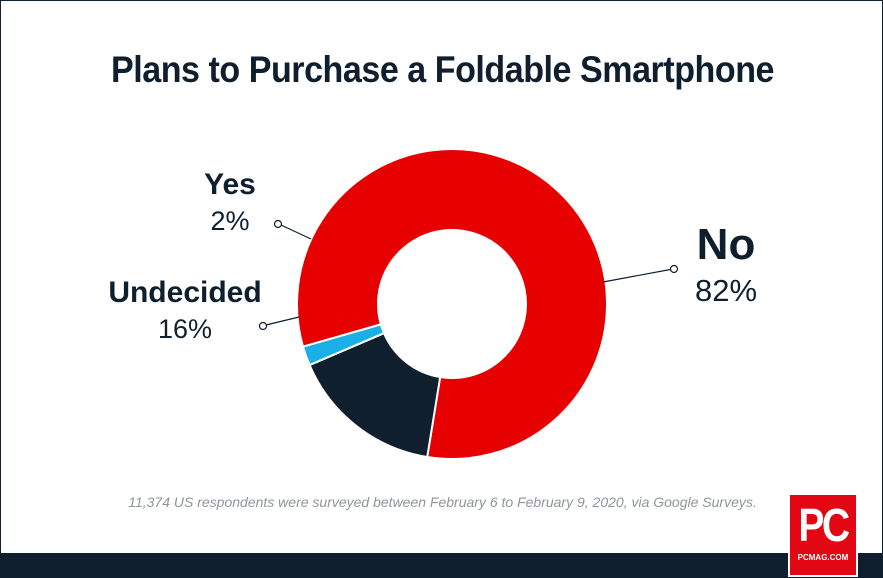 The image size is (883, 578). Describe the element at coordinates (375, 395) in the screenshot. I see `slice-undecided` at that location.